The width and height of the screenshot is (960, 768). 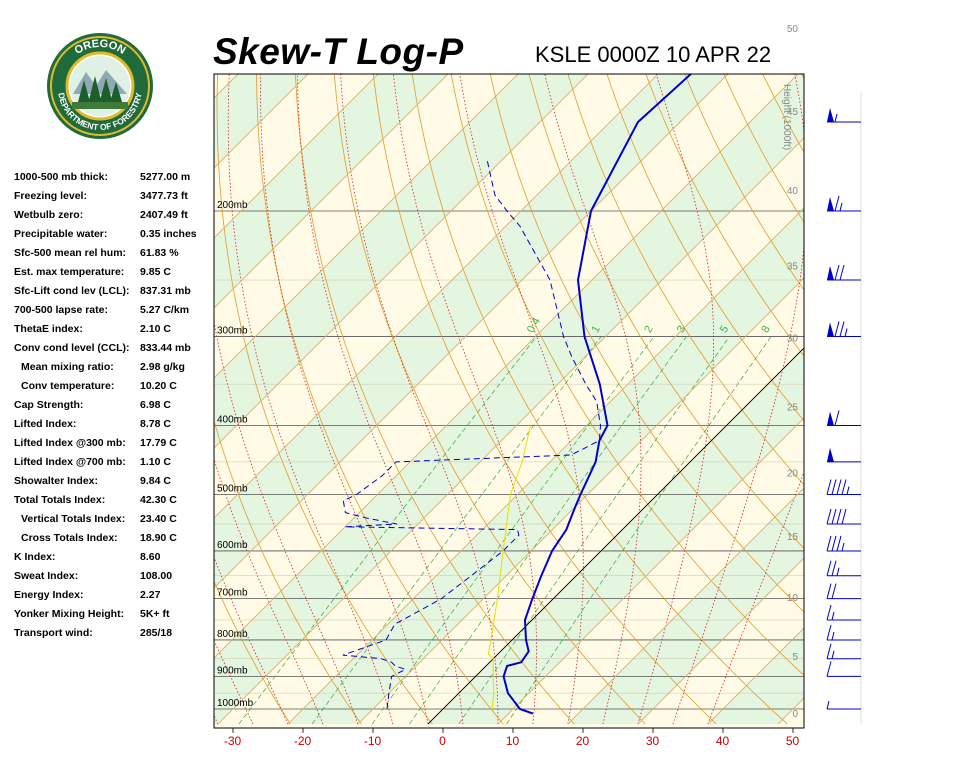 I want to click on height-tick-label: 50, so click(x=793, y=29).